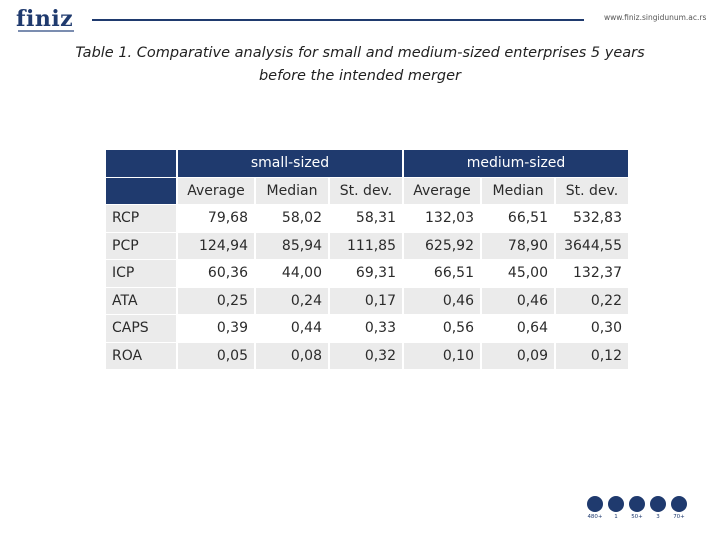  What do you see at coordinates (293, 246) in the screenshot?
I see `table-cell: 85,94` at bounding box center [293, 246].